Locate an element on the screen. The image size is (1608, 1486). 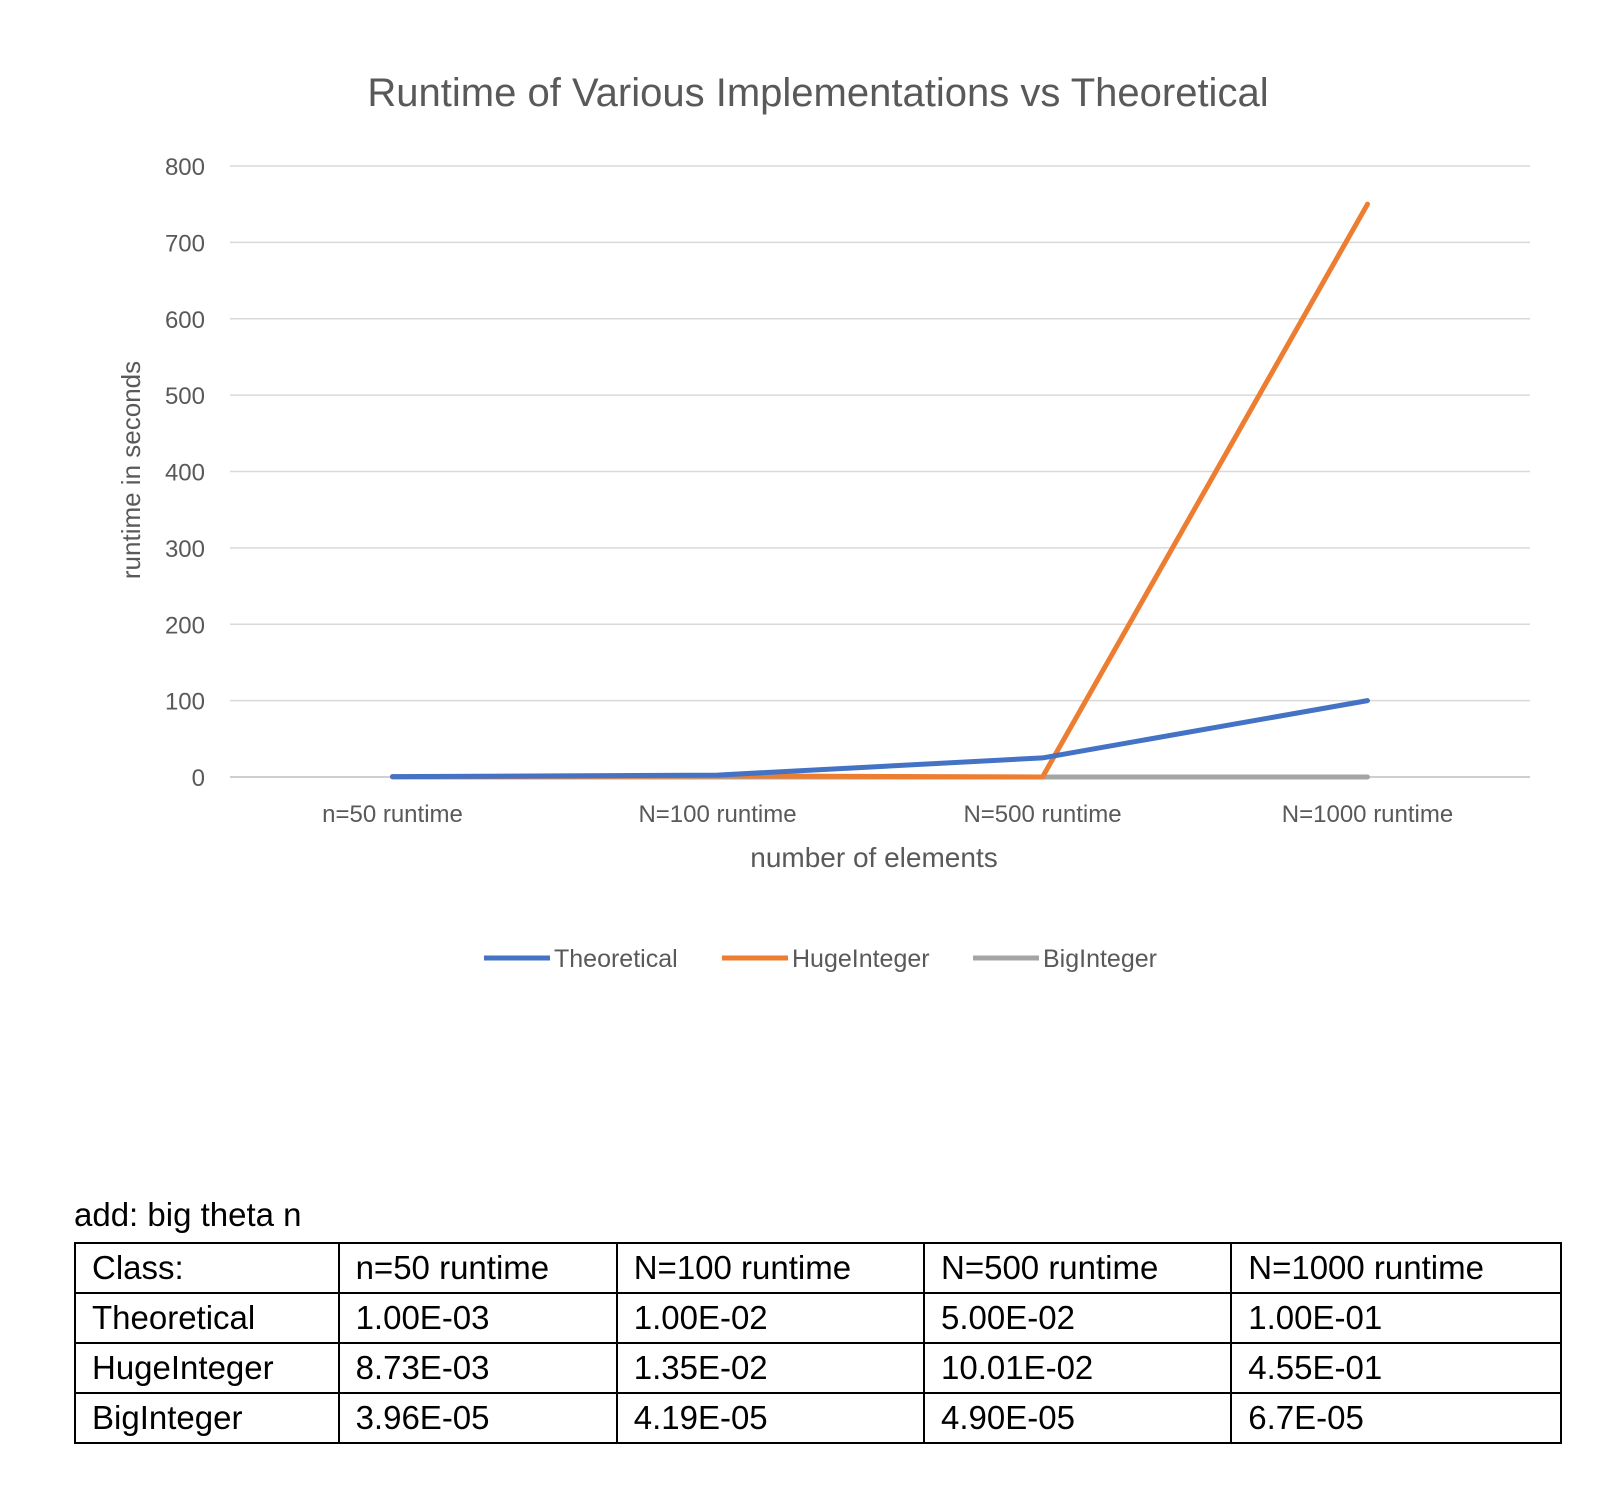
y-tick-label: 100 is located at coordinates (185, 702).